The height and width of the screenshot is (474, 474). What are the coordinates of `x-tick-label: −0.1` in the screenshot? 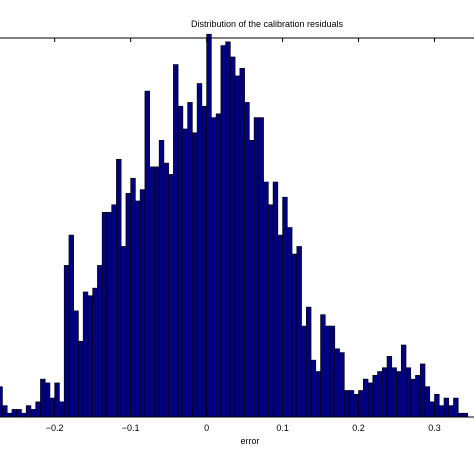 It's located at (131, 428).